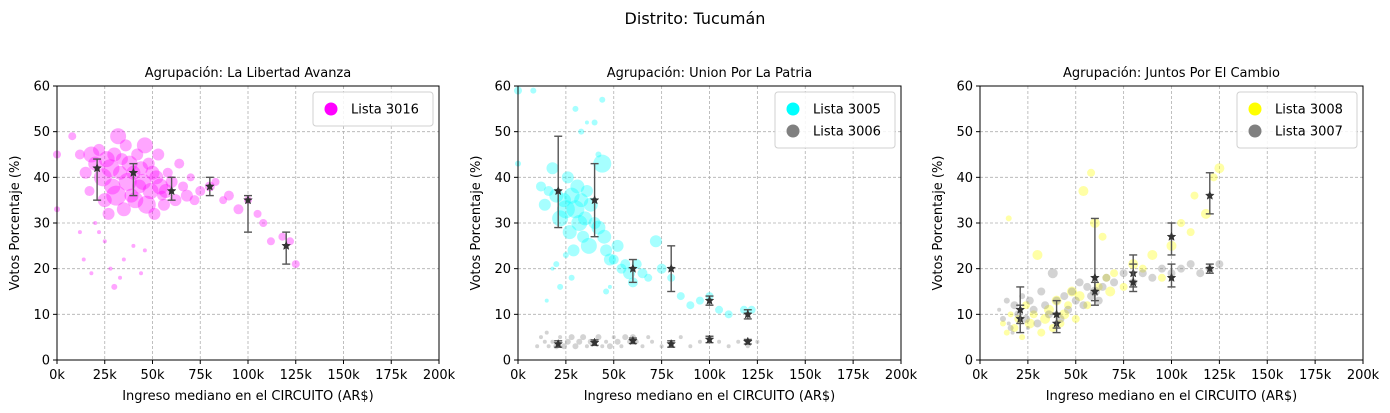 The width and height of the screenshot is (1390, 413). I want to click on legend-label: Lista 3016, so click(385, 110).